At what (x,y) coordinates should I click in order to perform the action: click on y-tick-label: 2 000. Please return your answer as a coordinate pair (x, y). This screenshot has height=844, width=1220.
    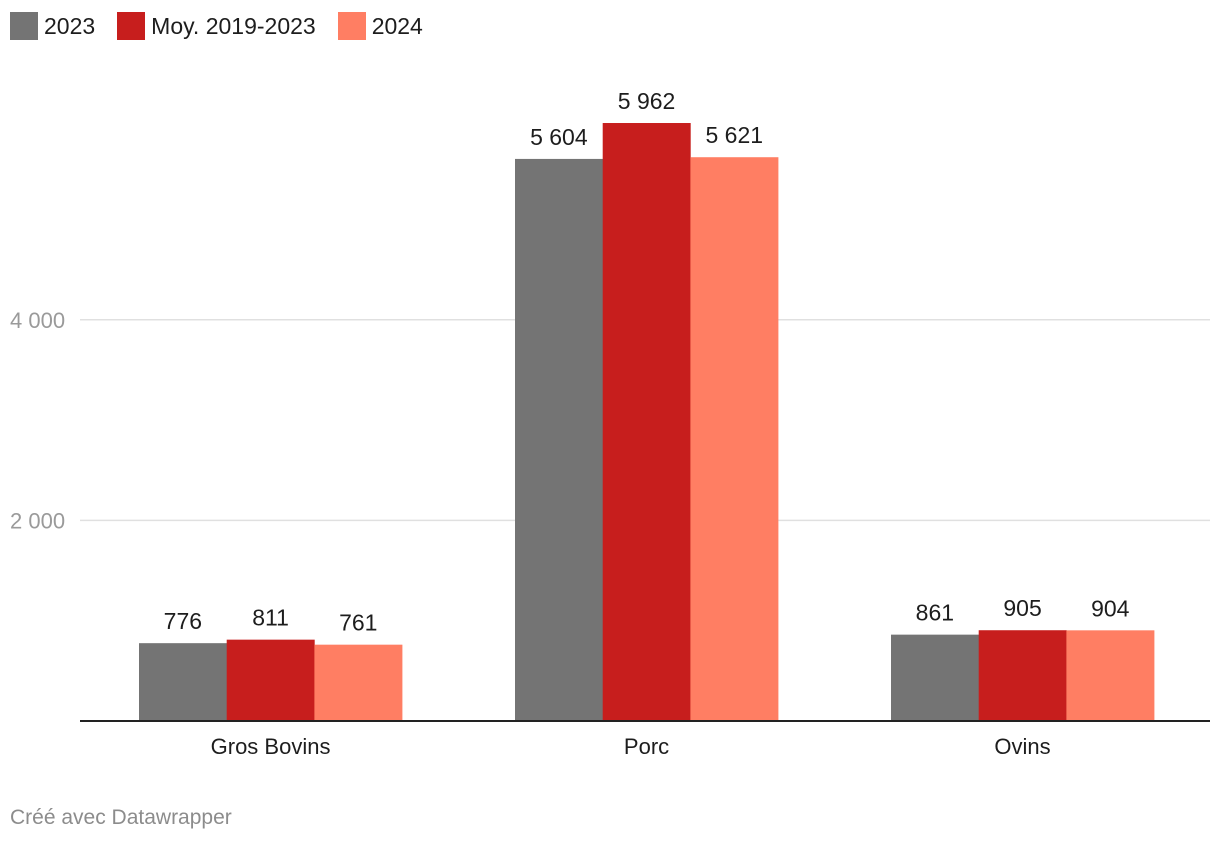
    Looking at the image, I should click on (37, 520).